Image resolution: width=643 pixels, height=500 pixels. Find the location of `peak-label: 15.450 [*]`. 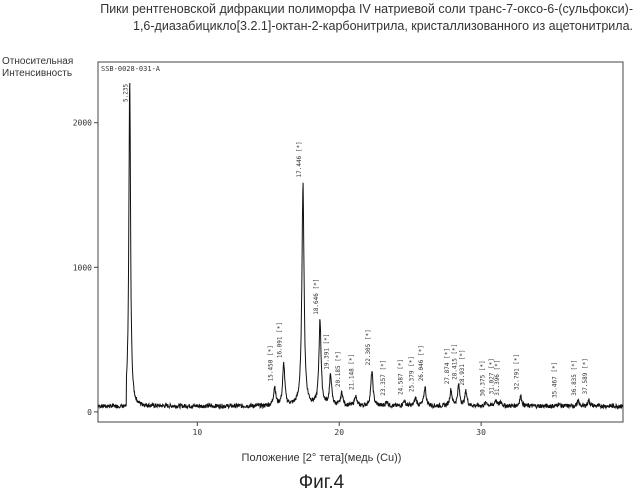

peak-label: 15.450 [*] is located at coordinates (271, 363).